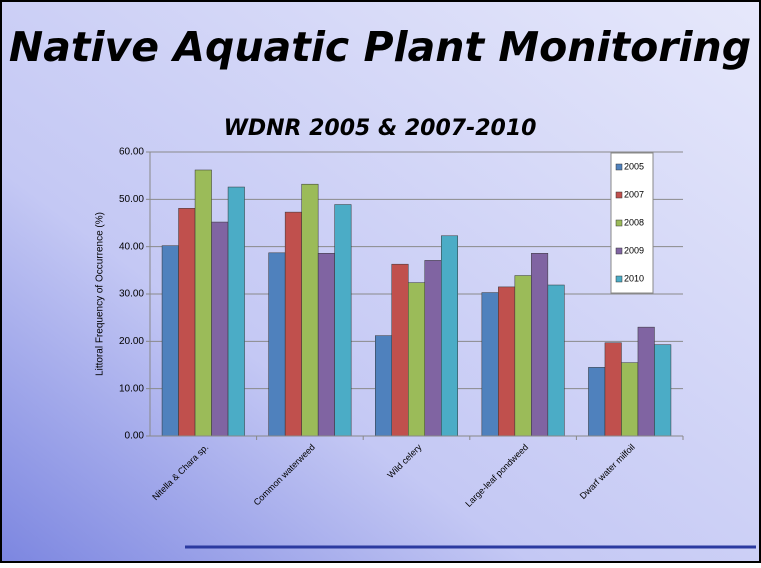  What do you see at coordinates (634, 222) in the screenshot?
I see `legend-label: 2008` at bounding box center [634, 222].